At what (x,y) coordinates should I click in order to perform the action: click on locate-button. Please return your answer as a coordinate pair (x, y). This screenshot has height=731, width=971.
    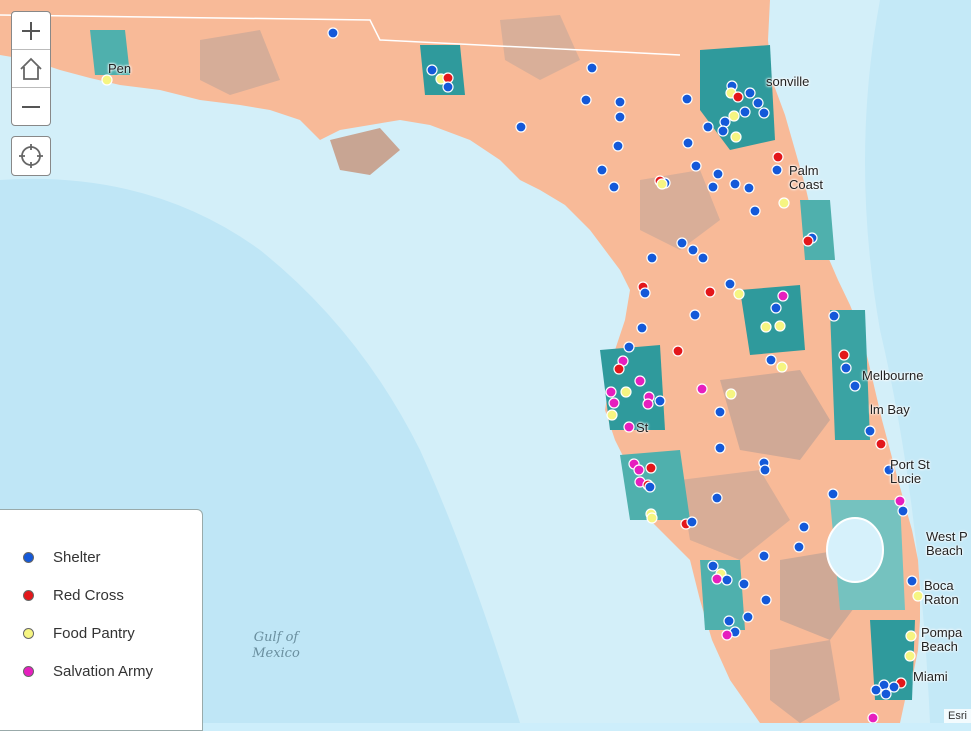
    Looking at the image, I should click on (31, 156).